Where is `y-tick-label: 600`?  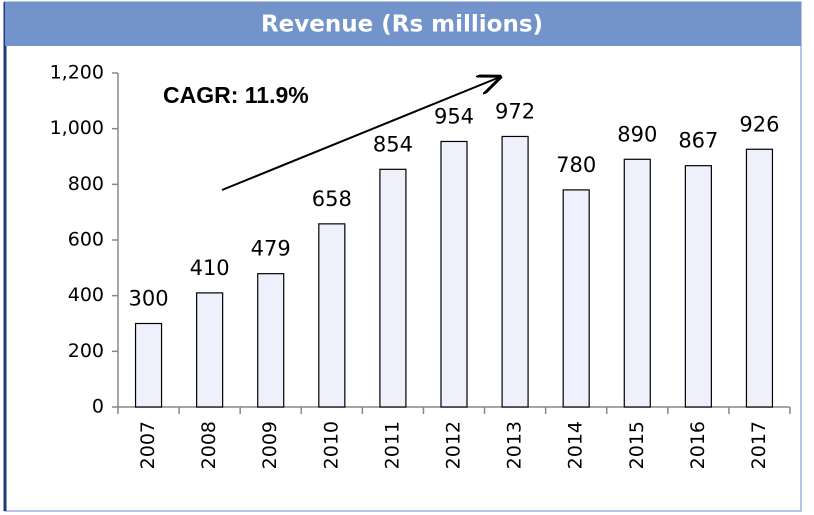
y-tick-label: 600 is located at coordinates (86, 240).